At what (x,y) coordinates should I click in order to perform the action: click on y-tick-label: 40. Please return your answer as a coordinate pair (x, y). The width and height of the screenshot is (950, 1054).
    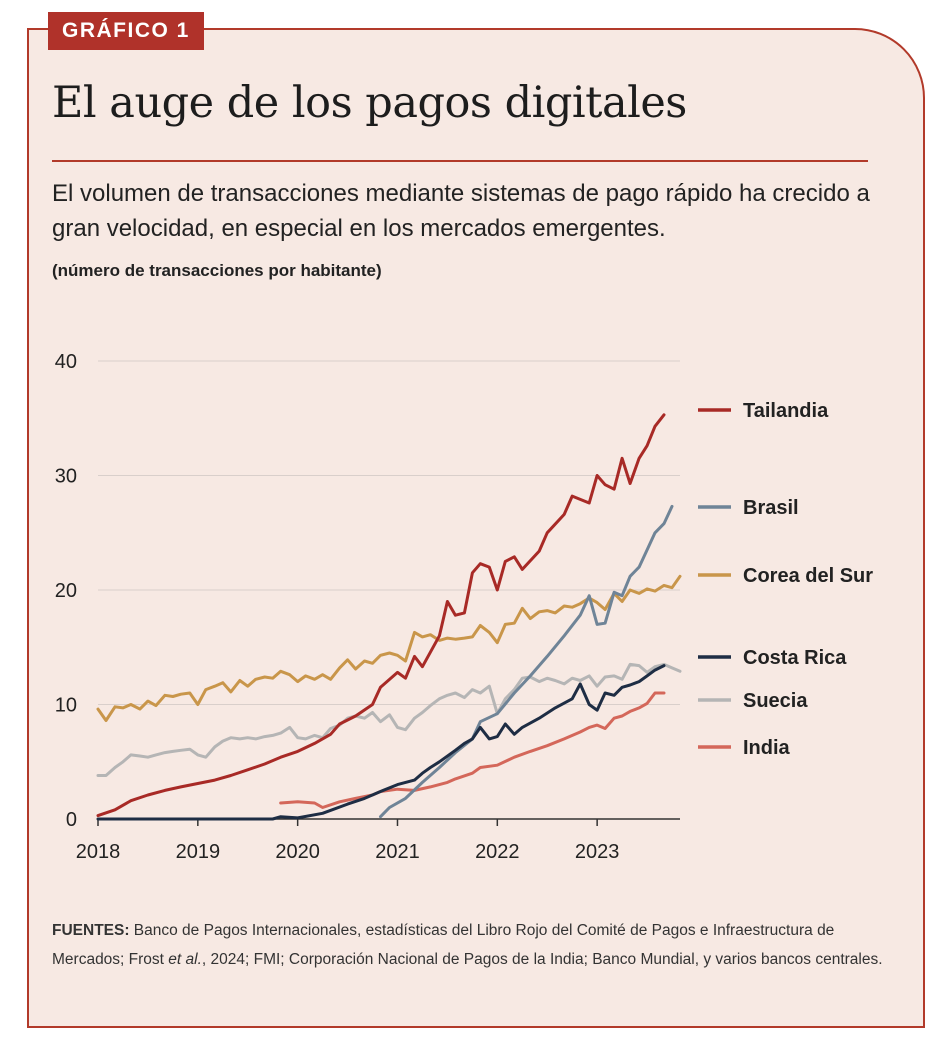
    Looking at the image, I should click on (66, 362).